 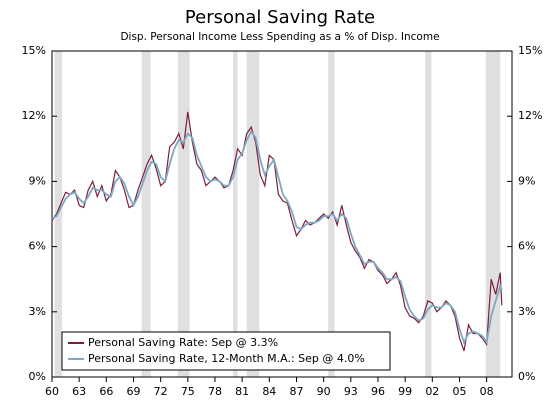 I want to click on y2-tick-label: 0%, so click(x=526, y=376).